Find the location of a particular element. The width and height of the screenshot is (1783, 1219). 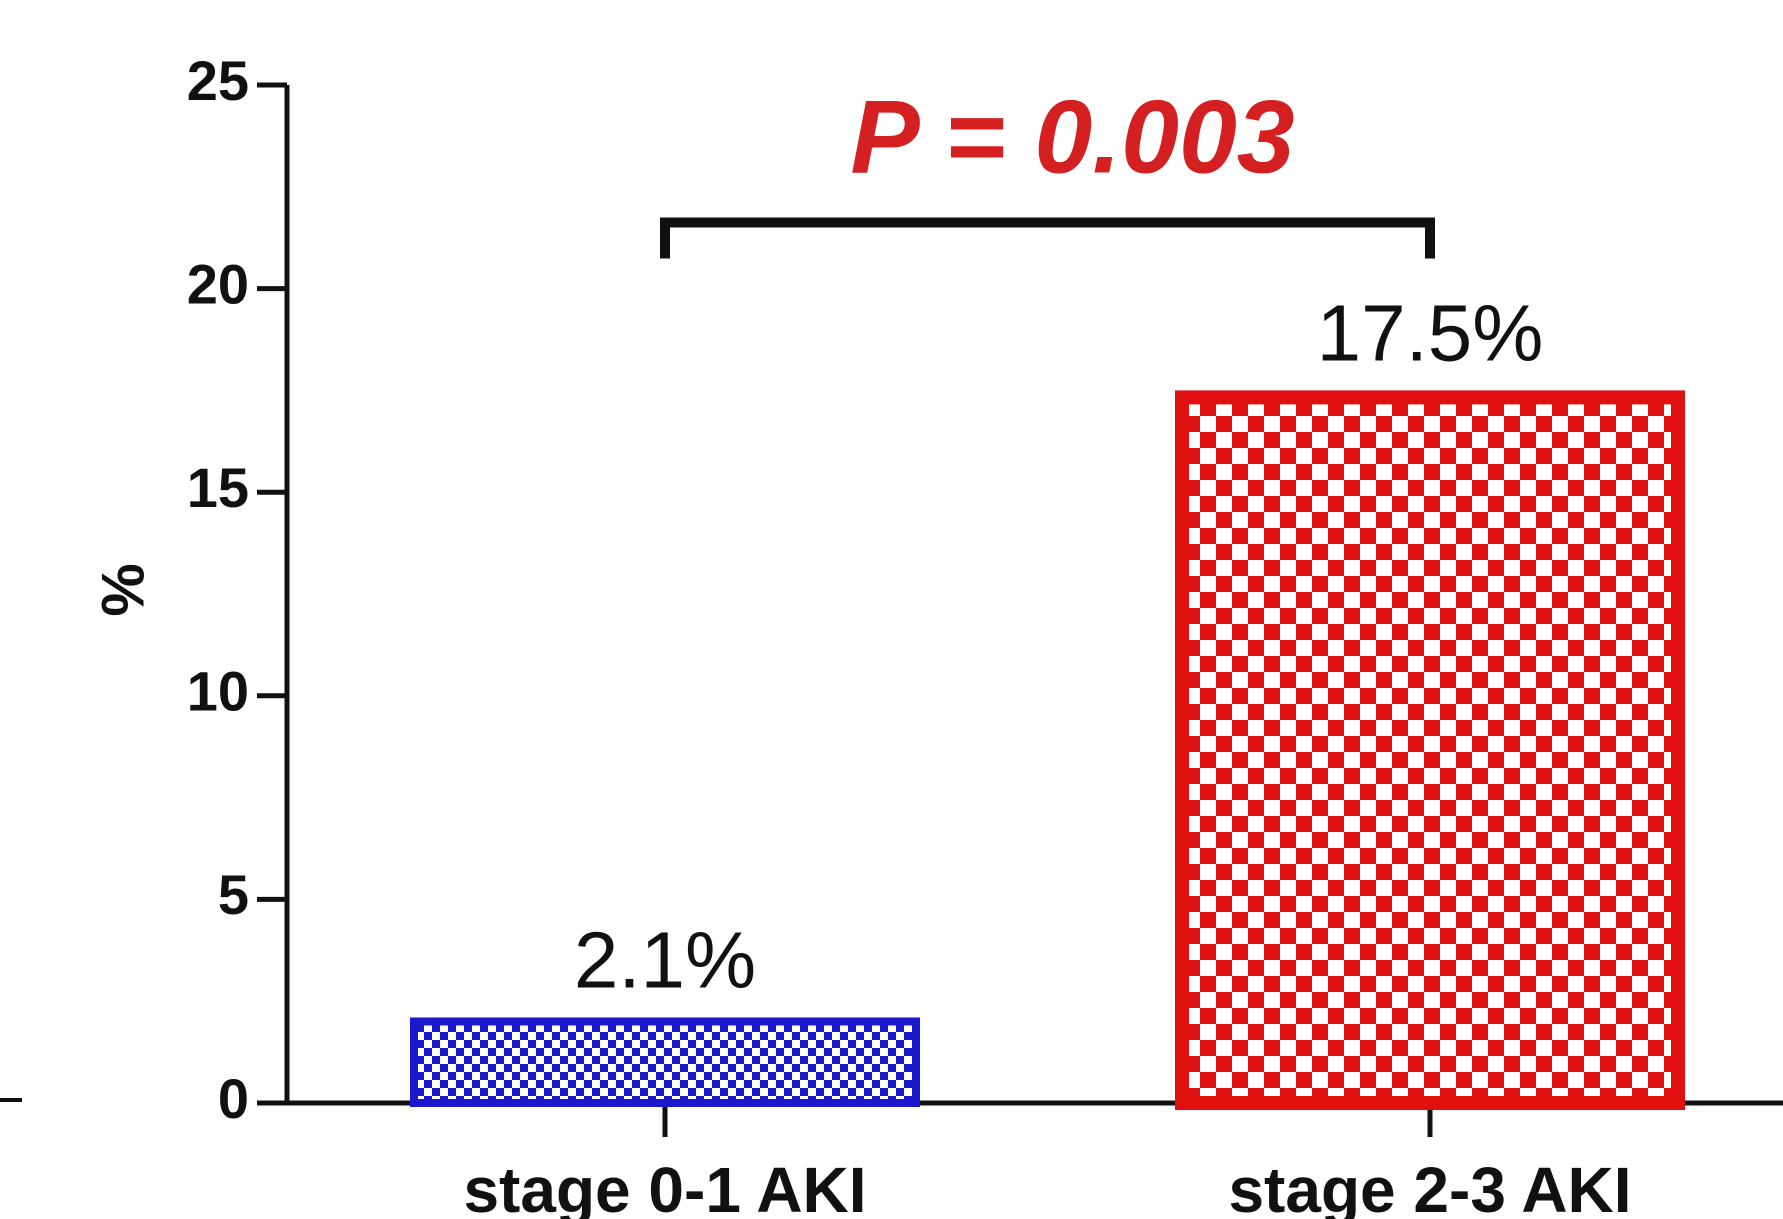

x-category-label: stage 2-3 AKI is located at coordinates (1429, 1186).